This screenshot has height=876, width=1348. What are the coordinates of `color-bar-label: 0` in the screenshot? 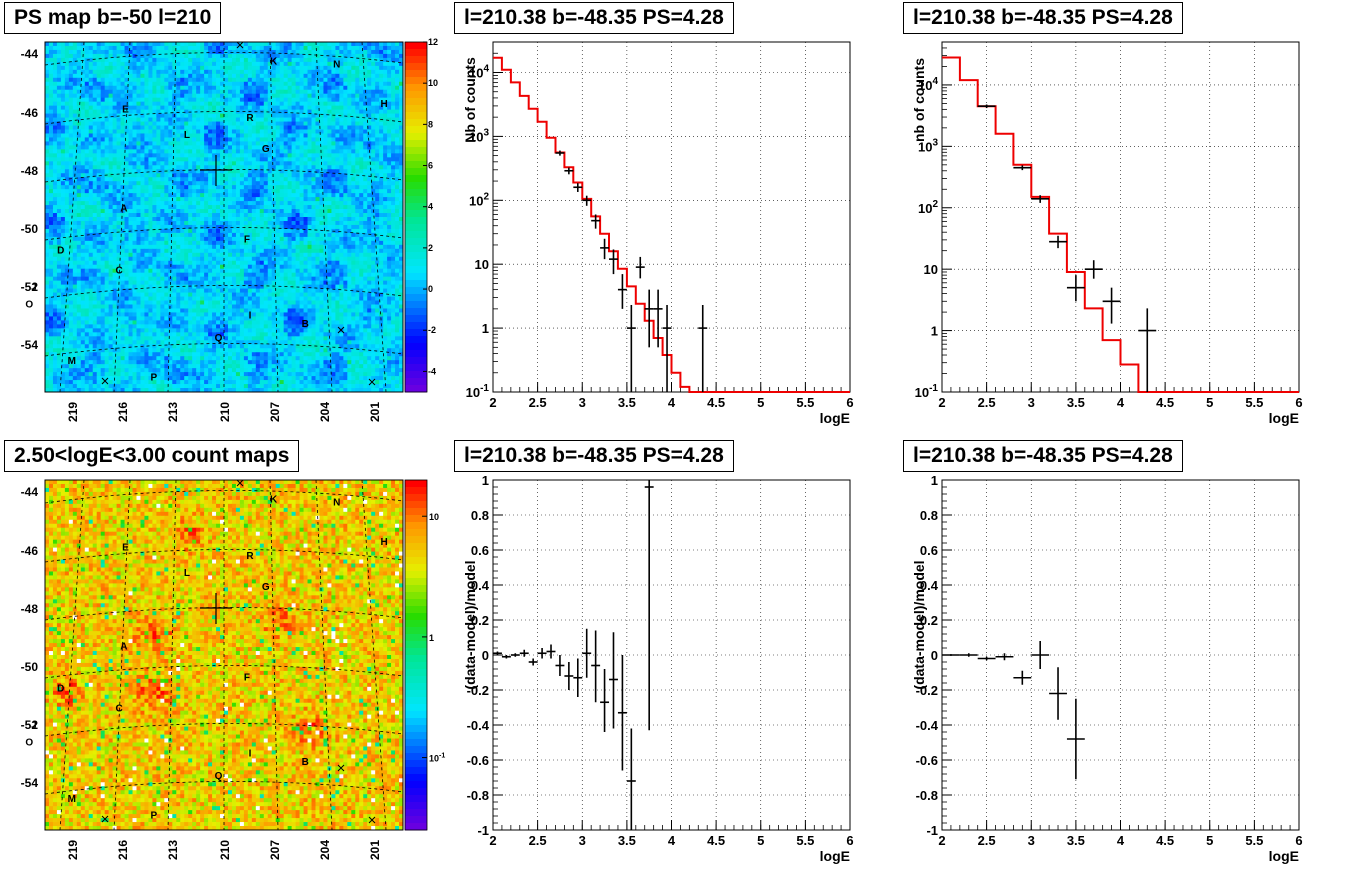 It's located at (430, 289).